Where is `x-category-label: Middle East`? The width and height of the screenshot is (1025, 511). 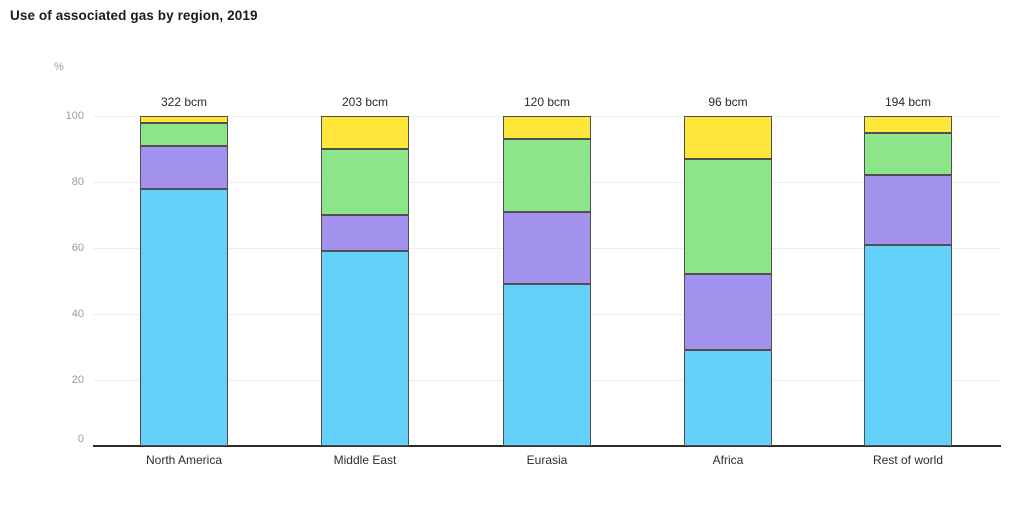 x-category-label: Middle East is located at coordinates (365, 460).